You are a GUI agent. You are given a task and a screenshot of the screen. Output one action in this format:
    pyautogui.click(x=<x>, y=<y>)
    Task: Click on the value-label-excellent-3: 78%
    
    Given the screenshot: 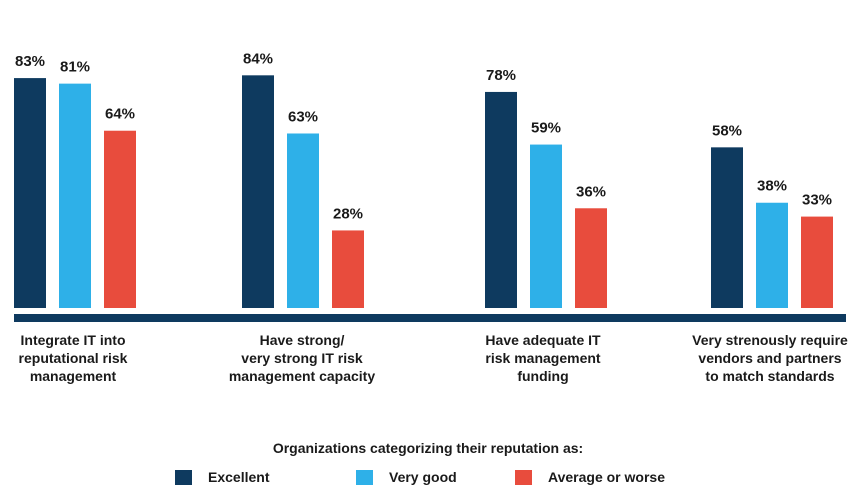 What is the action you would take?
    pyautogui.click(x=501, y=75)
    